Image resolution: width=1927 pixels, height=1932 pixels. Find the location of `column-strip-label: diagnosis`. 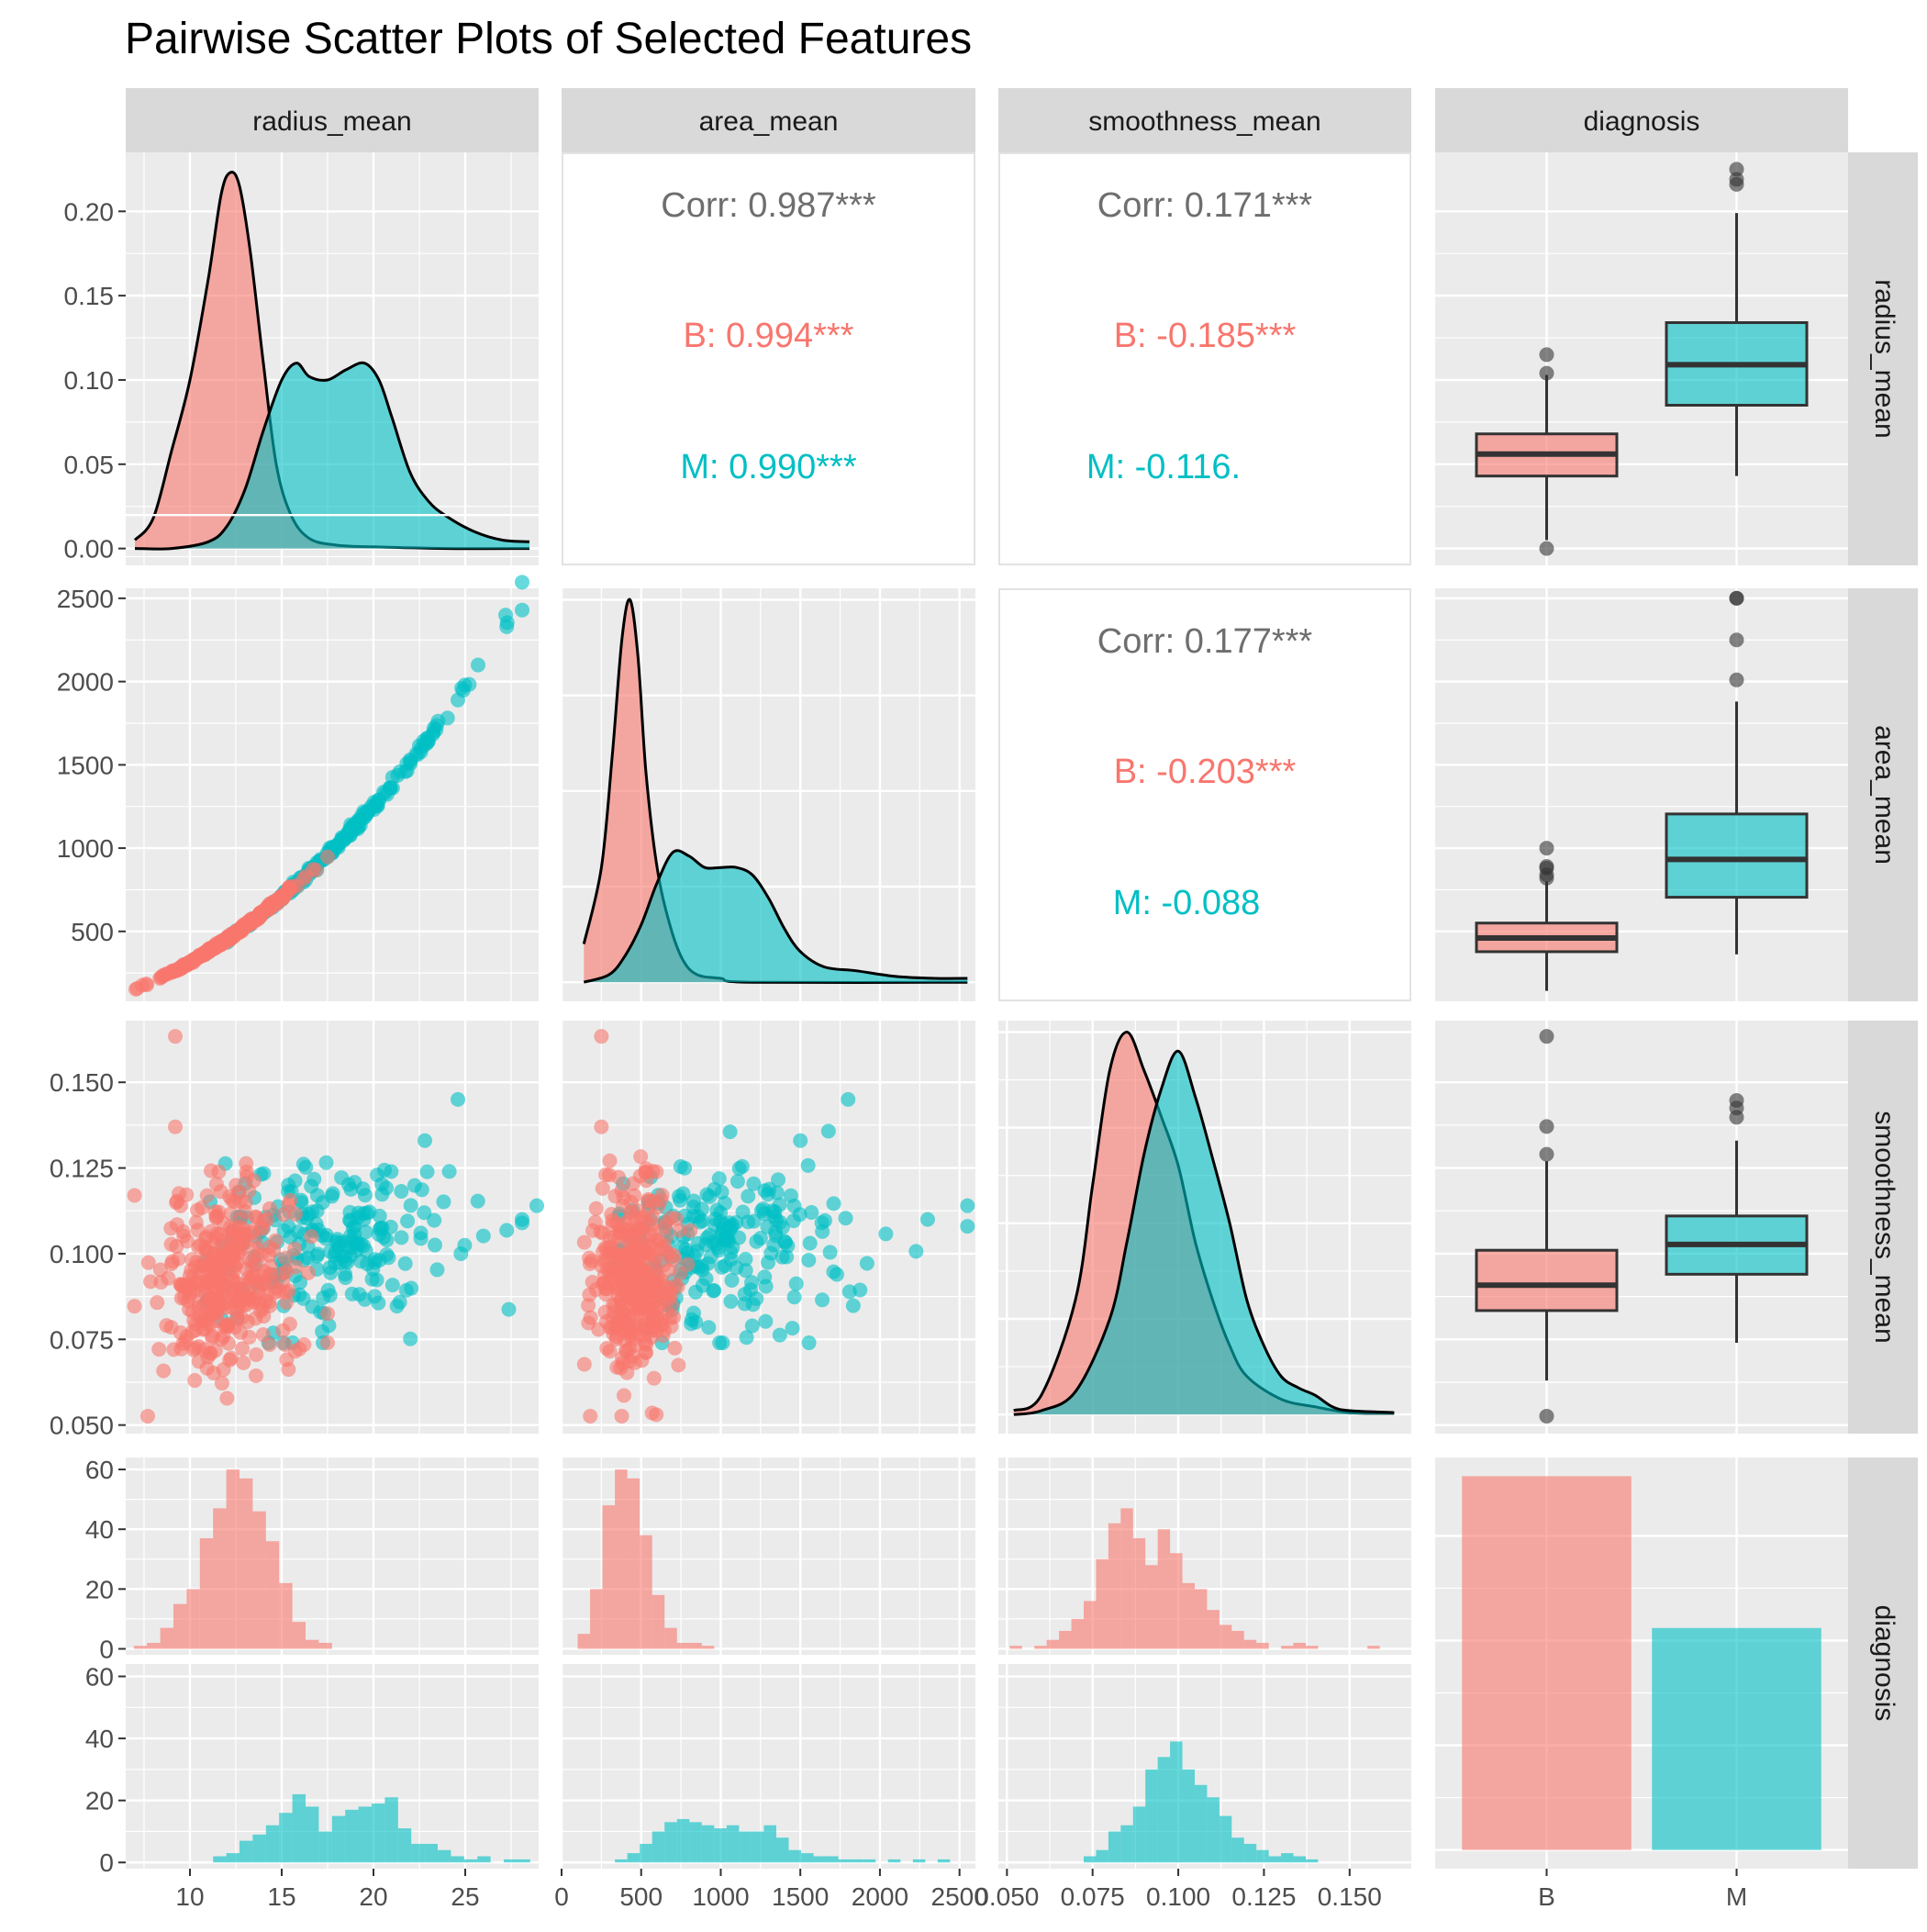

column-strip-label: diagnosis is located at coordinates (1642, 121).